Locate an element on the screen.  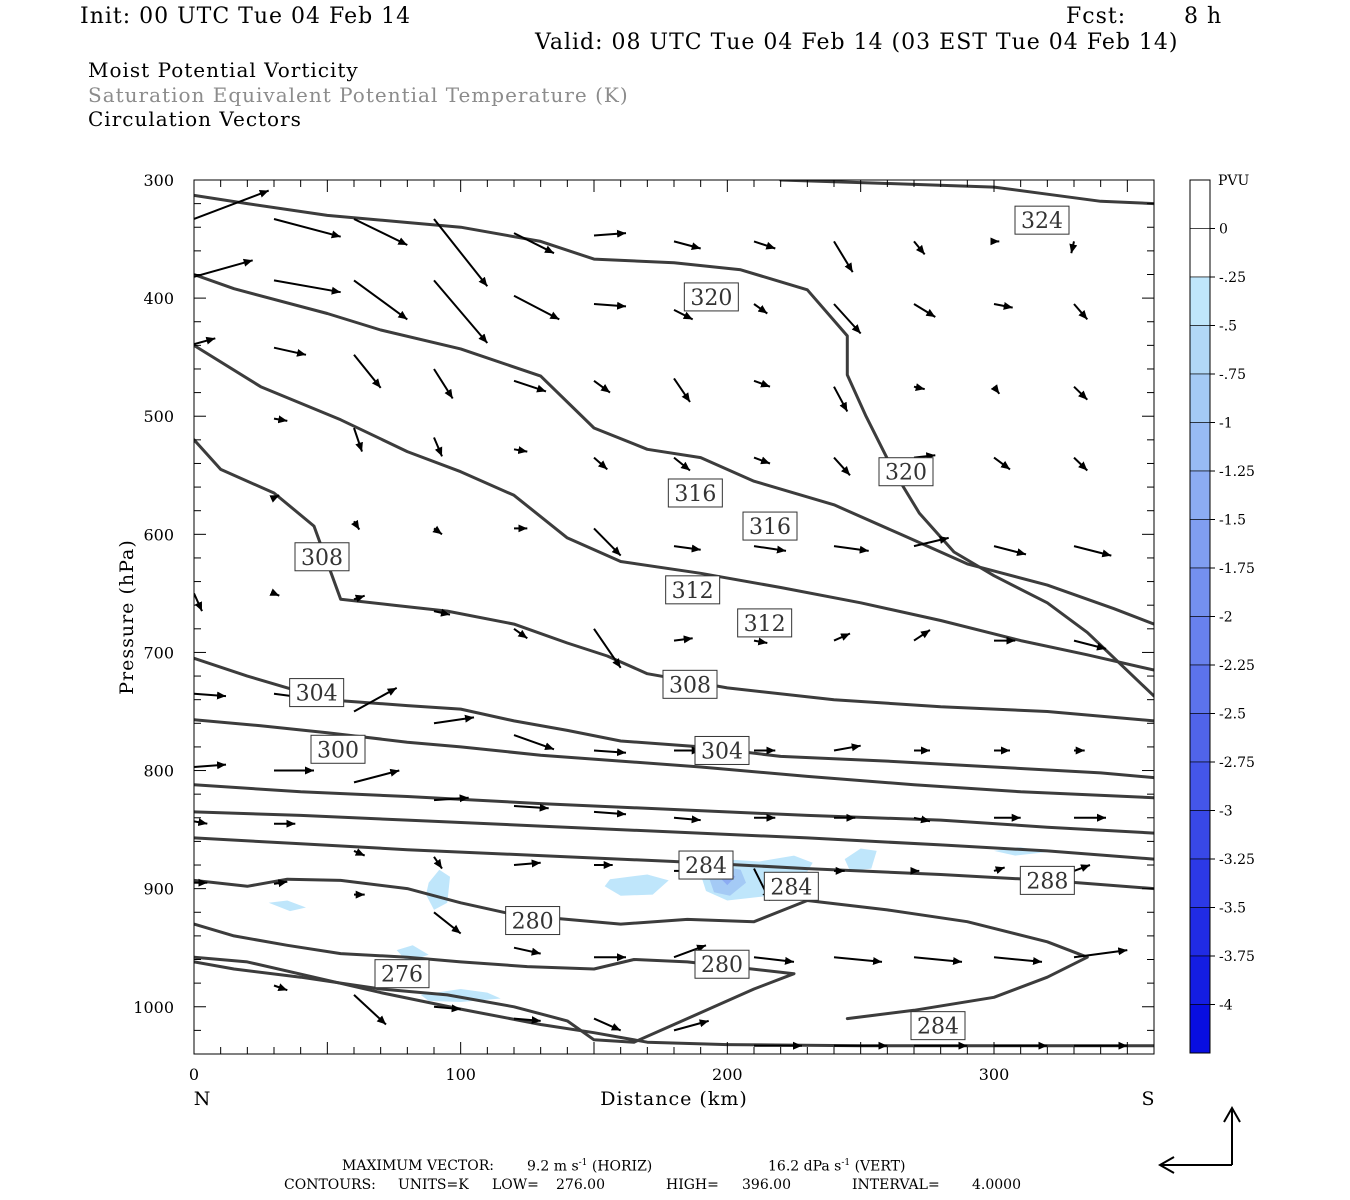
contour-label: 312 is located at coordinates (693, 591).